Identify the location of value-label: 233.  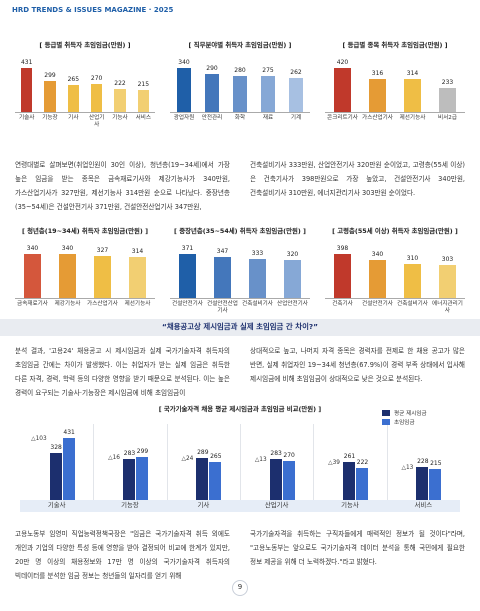
(447, 82).